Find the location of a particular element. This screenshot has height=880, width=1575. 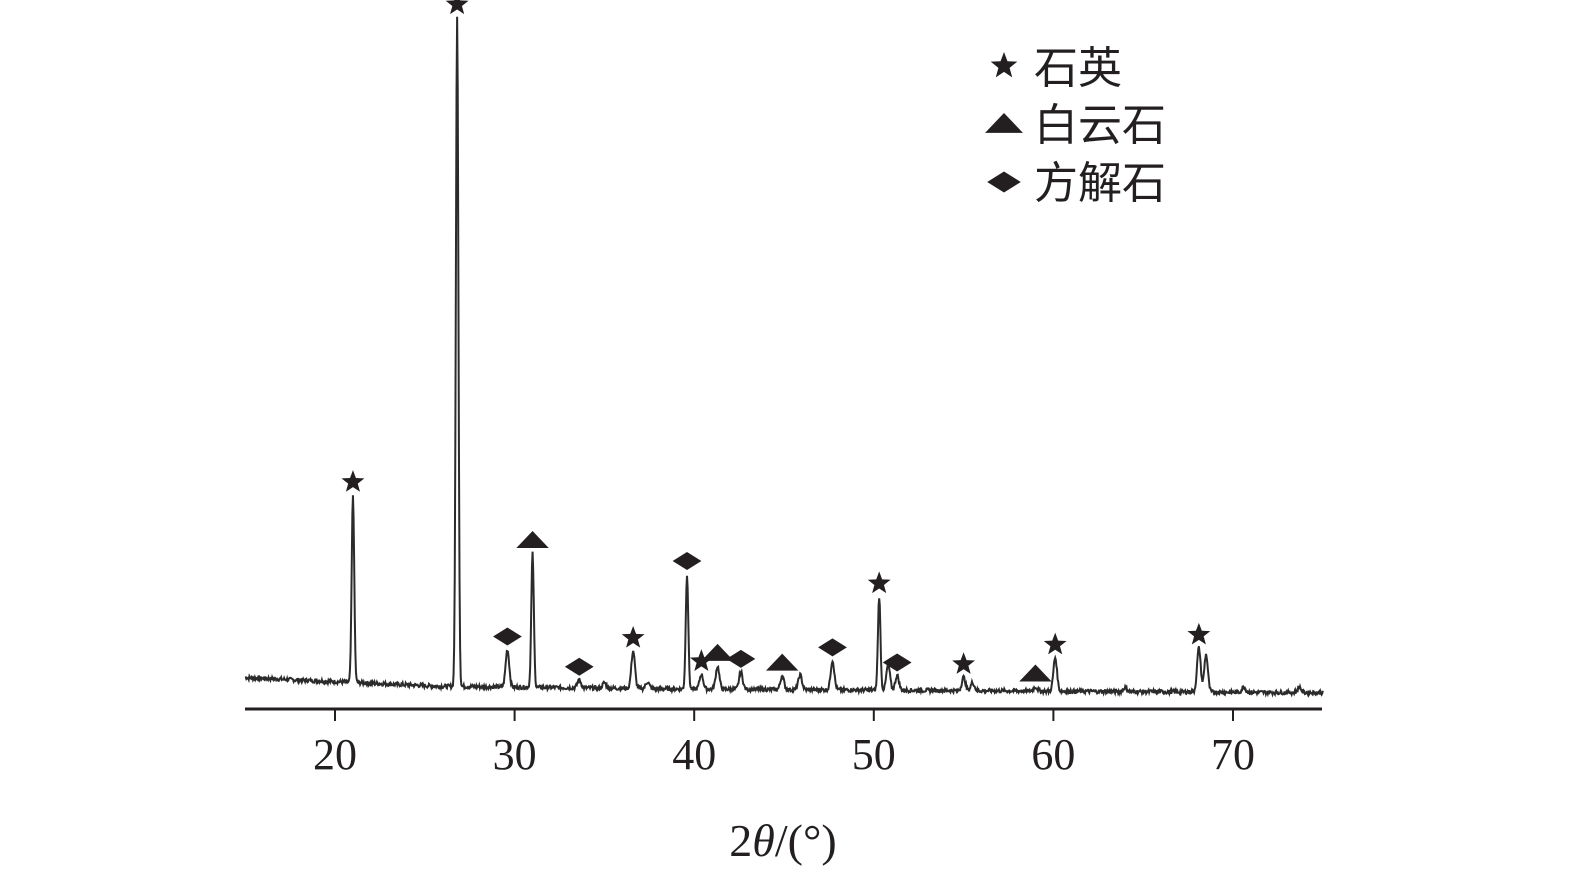

x-tick-label: 20 is located at coordinates (335, 754).